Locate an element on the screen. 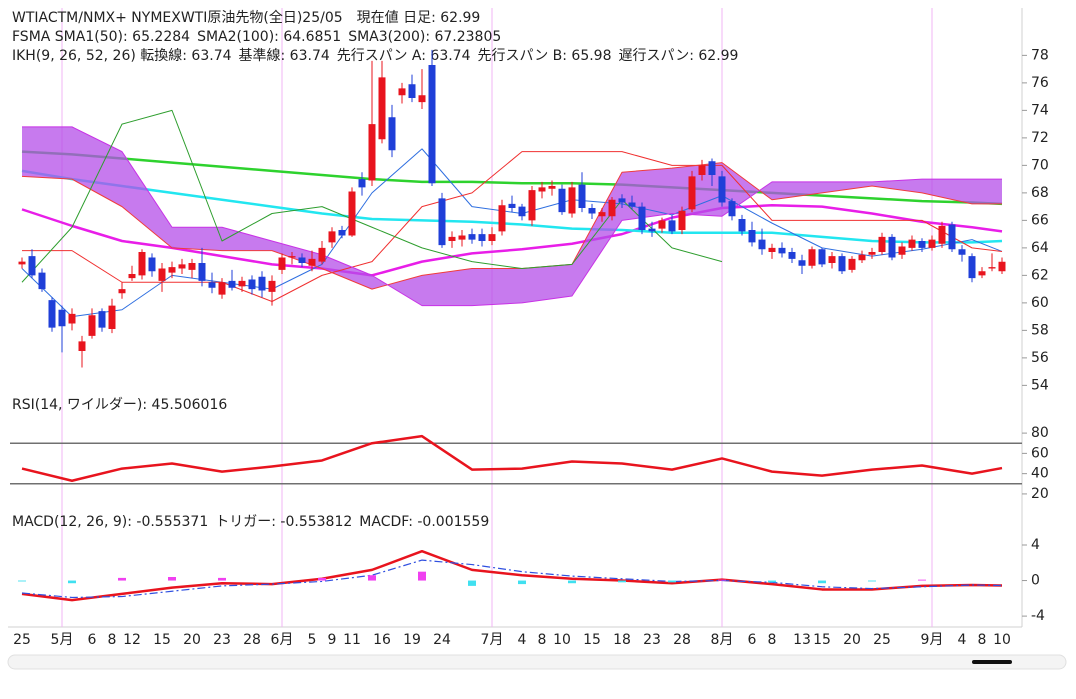 This screenshot has width=1076, height=699. y-tick-label: 54 is located at coordinates (1040, 385).